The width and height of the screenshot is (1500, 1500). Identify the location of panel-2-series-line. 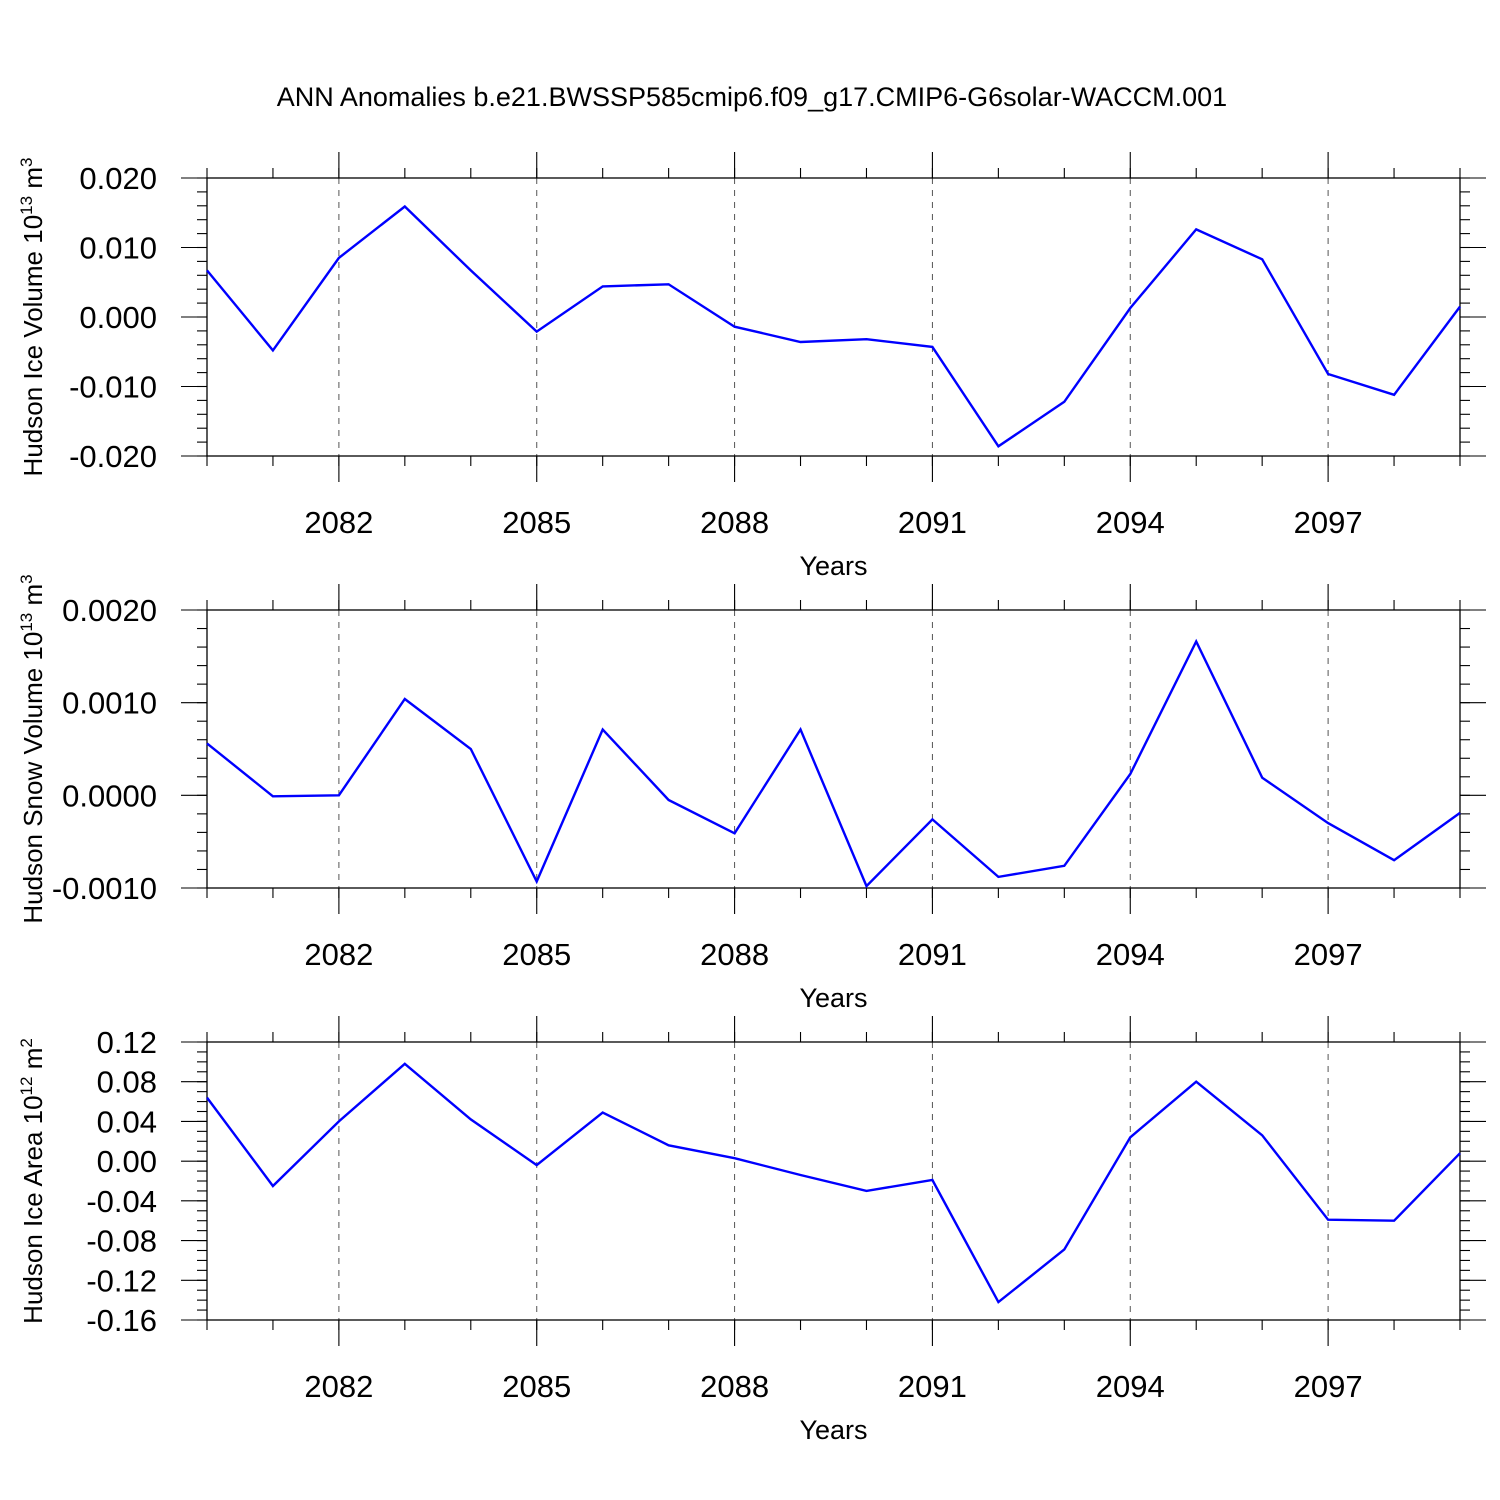
(833, 763).